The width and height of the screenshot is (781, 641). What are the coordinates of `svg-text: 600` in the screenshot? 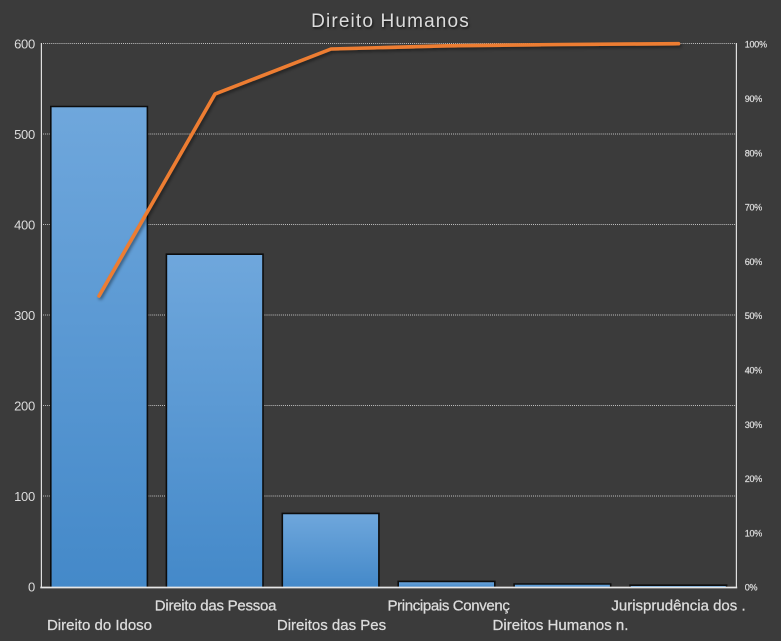 It's located at (24, 44).